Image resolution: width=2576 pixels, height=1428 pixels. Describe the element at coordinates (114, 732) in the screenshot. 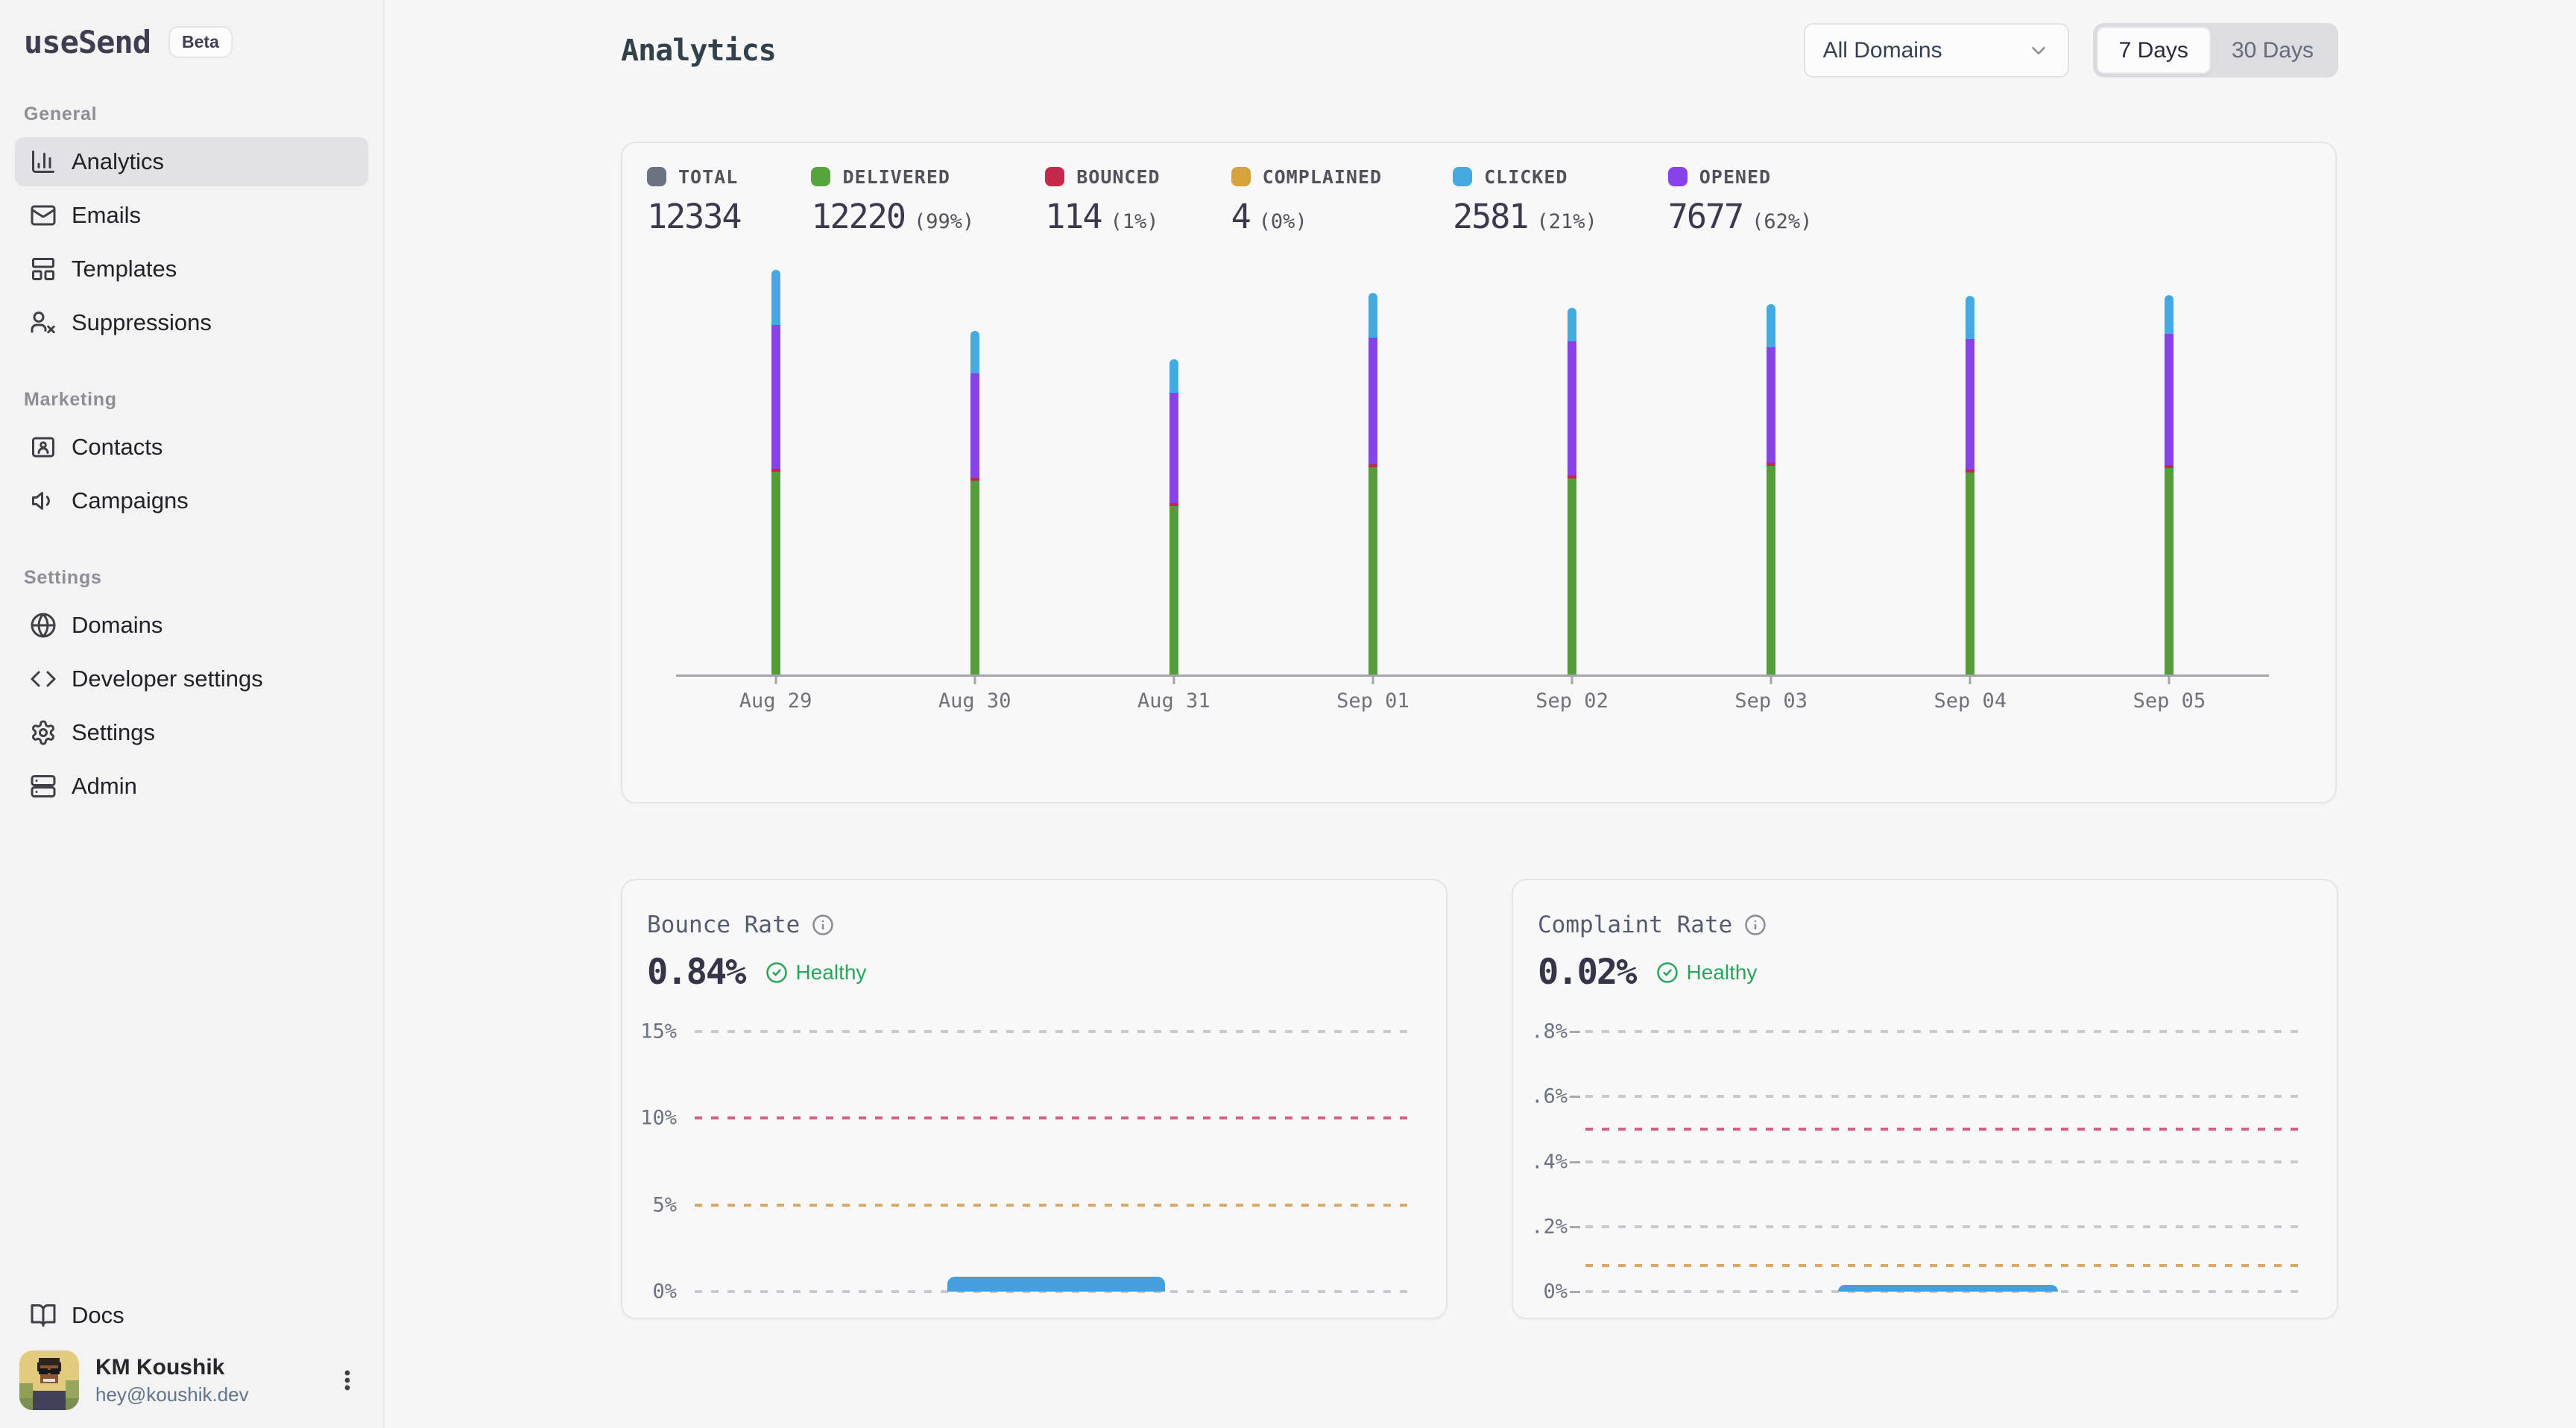

I see `sidebar-item-label: Settings` at that location.